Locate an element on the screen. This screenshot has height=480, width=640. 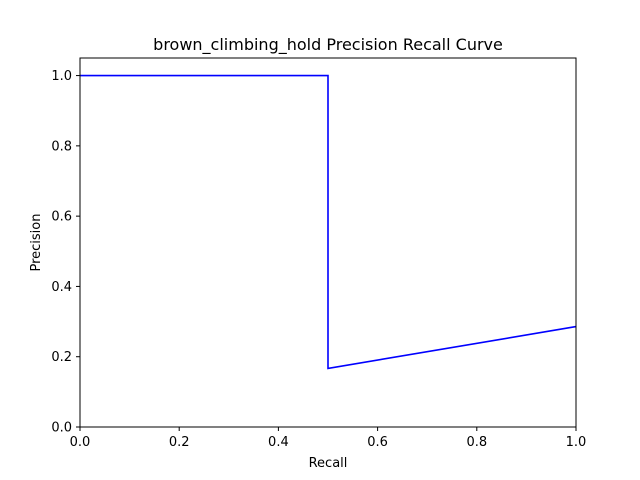
y-tick-label: 1.0 is located at coordinates (61, 76).